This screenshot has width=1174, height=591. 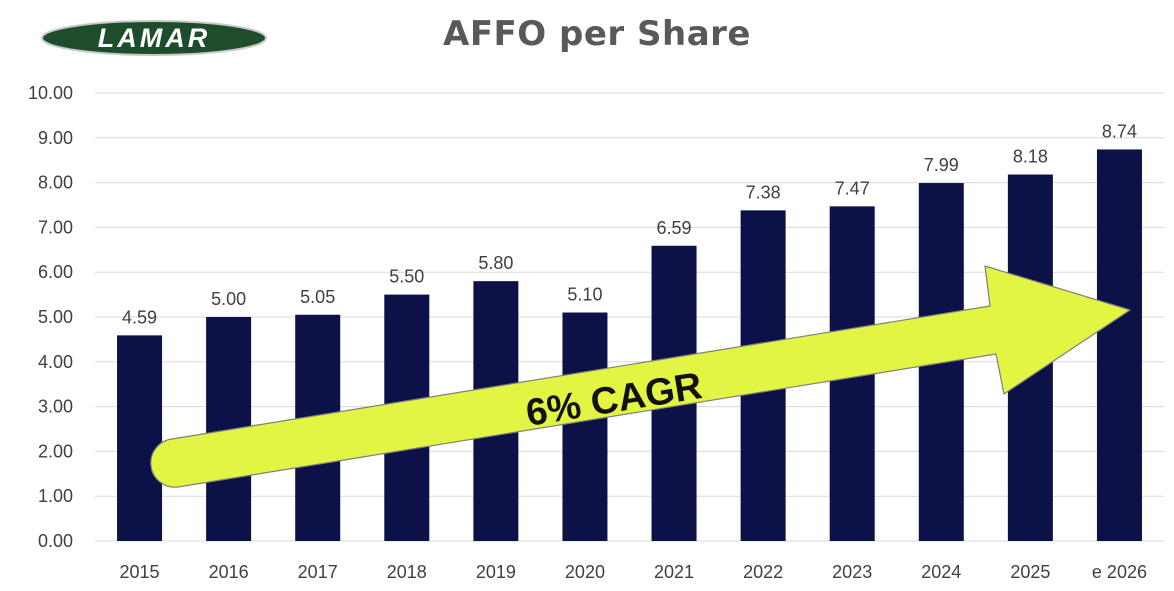 I want to click on x-tick-label: 2016, so click(x=229, y=572).